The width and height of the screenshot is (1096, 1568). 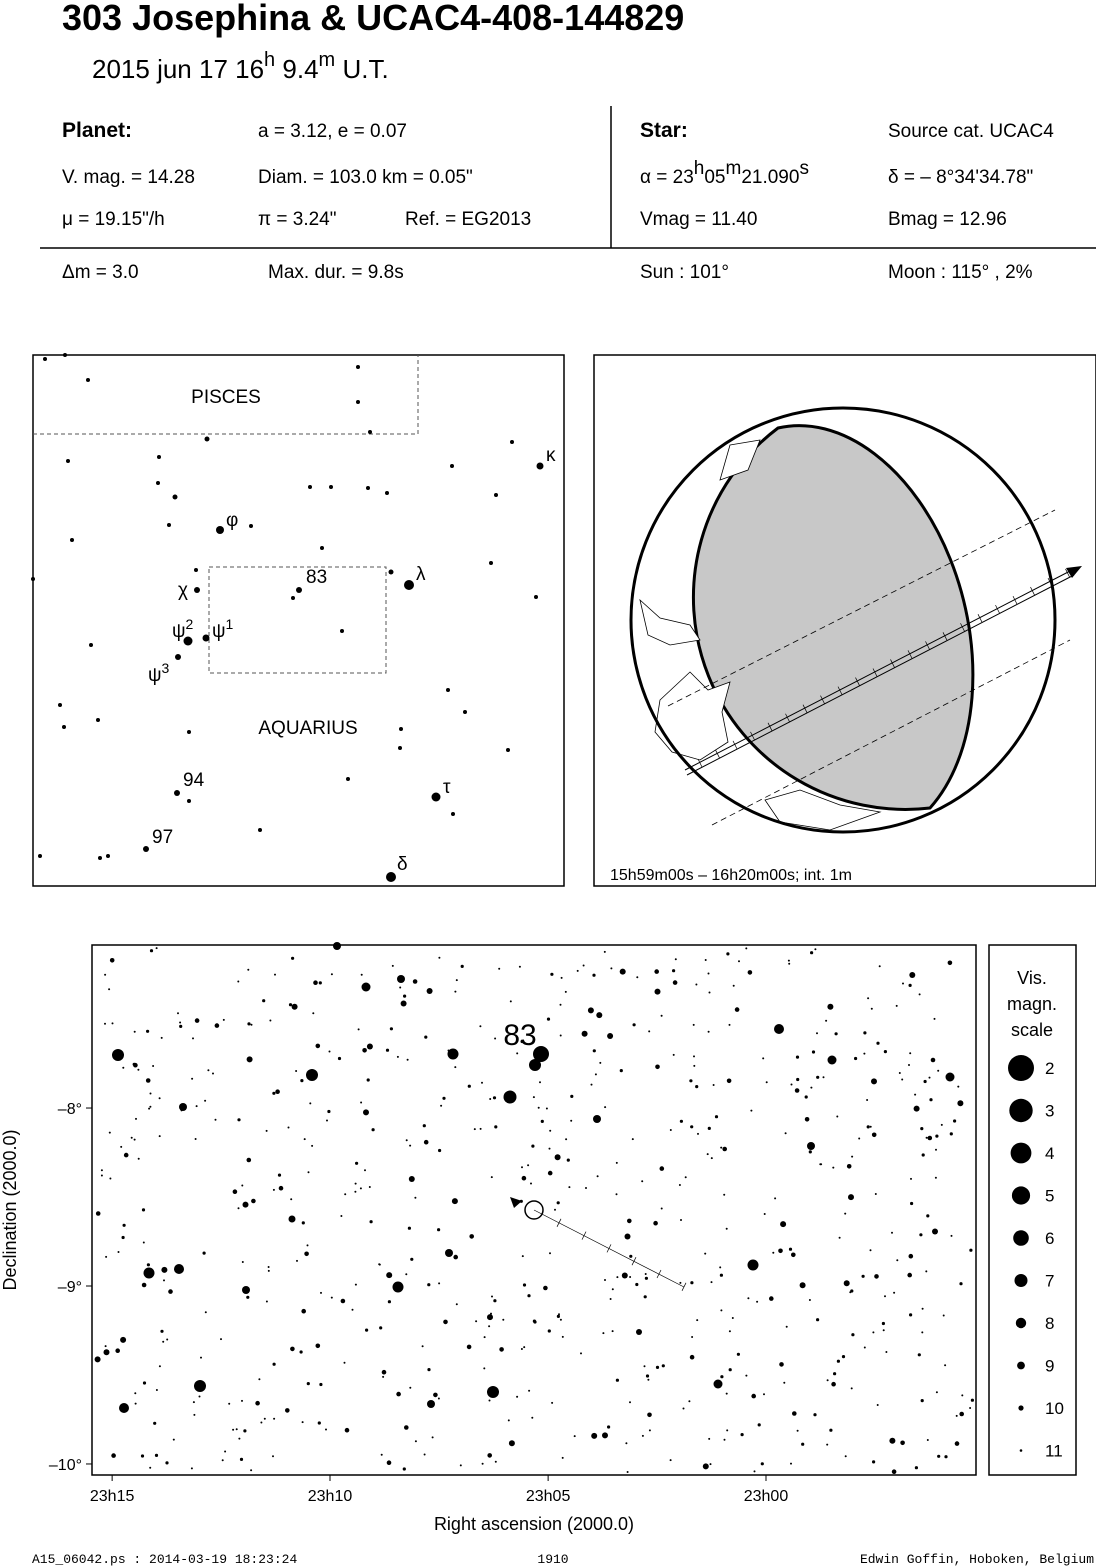 I want to click on constellation-border, so click(x=226, y=395).